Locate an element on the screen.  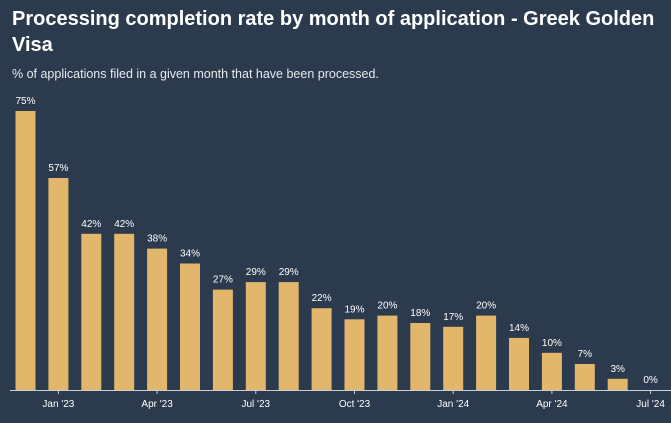
x-tick-label-0: Jan '23 is located at coordinates (58, 404).